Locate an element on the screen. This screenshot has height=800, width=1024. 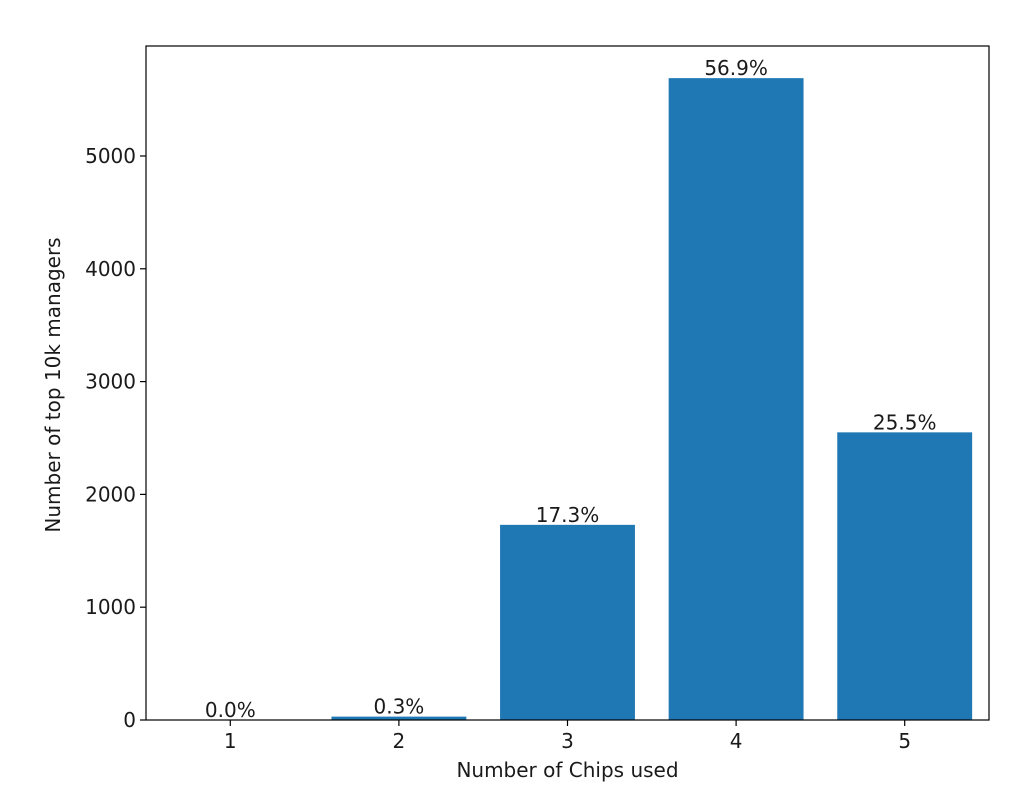
x-tick-label-5: 5 is located at coordinates (904, 741).